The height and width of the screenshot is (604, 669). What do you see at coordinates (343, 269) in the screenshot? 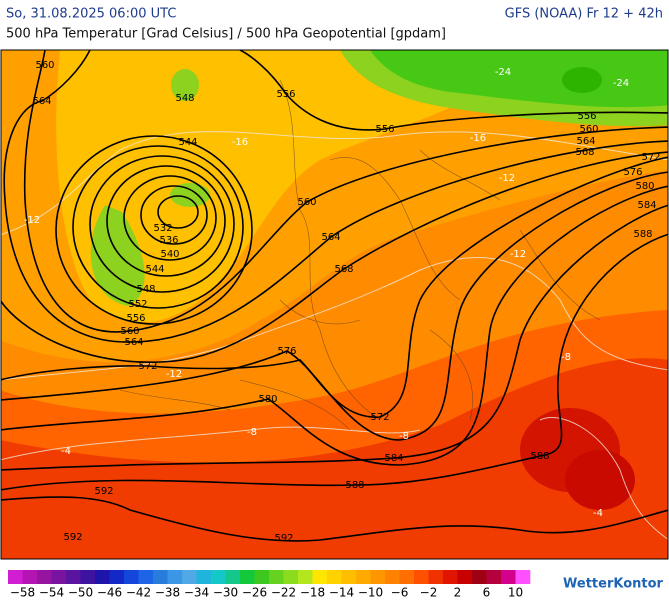
I see `geopotential-label: 568` at bounding box center [343, 269].